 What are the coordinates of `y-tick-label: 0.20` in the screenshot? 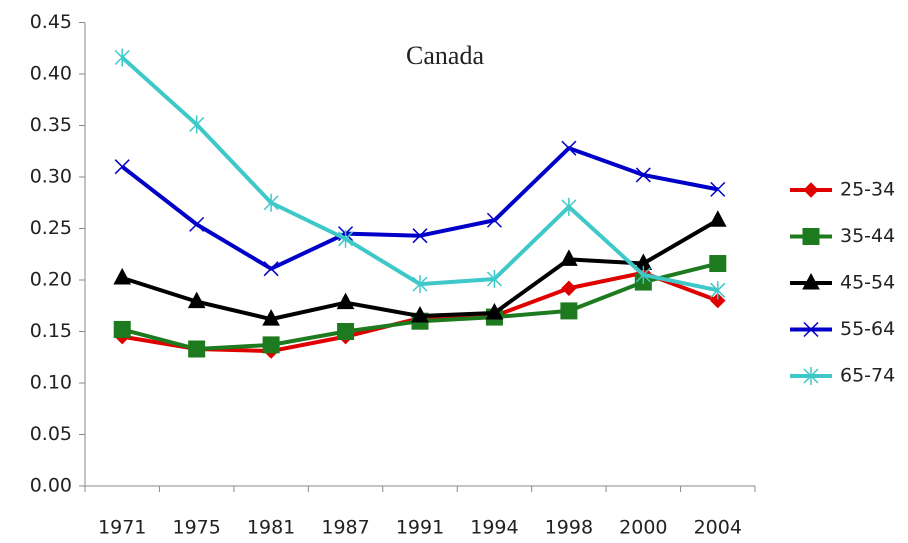 It's located at (51, 280).